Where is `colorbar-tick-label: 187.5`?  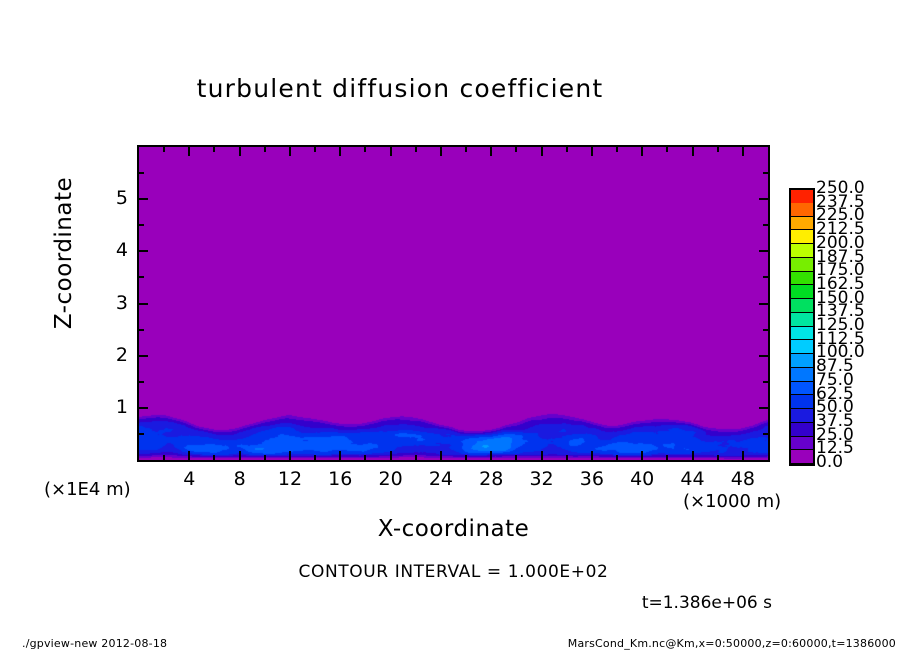
colorbar-tick-label: 187.5 is located at coordinates (840, 256).